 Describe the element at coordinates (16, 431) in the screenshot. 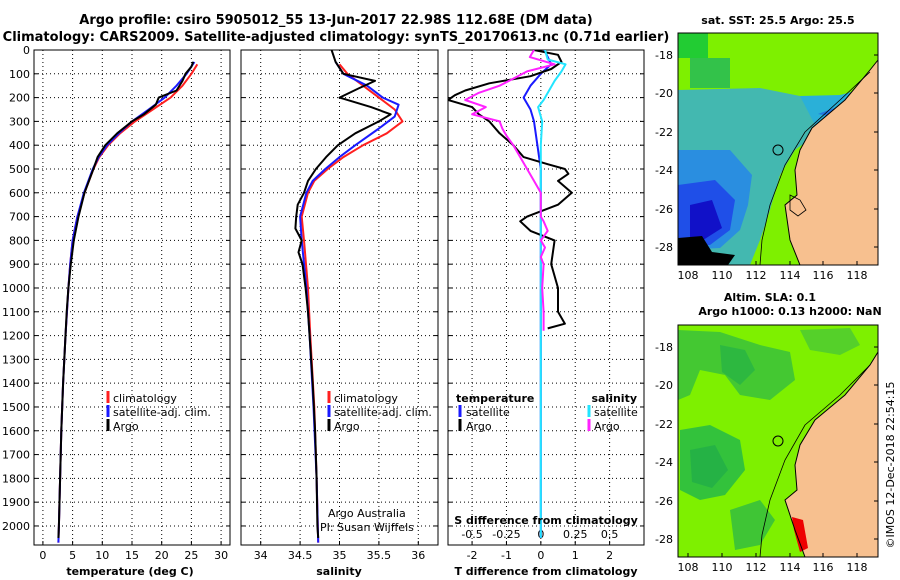

I see `depth-tick-label: 1600` at that location.